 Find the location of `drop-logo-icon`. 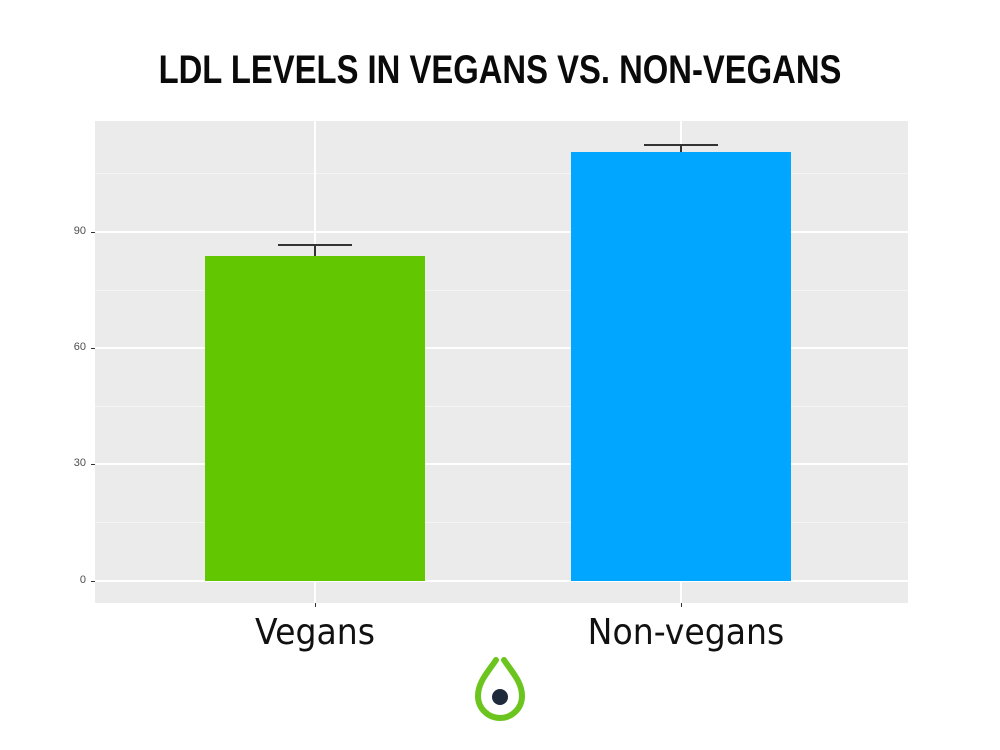

drop-logo-icon is located at coordinates (500, 689).